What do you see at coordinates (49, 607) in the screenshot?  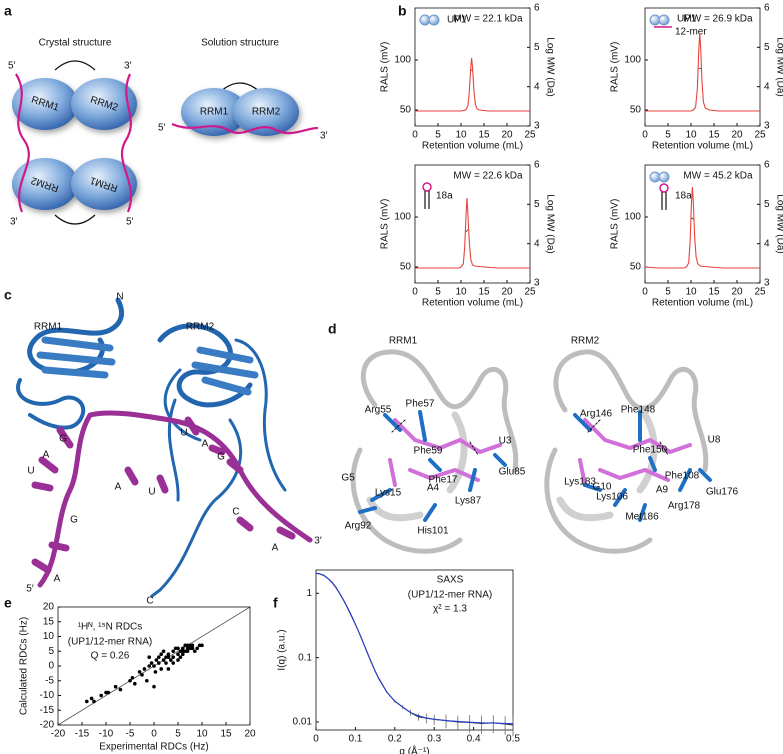 I see `y-tick-label: 20` at bounding box center [49, 607].